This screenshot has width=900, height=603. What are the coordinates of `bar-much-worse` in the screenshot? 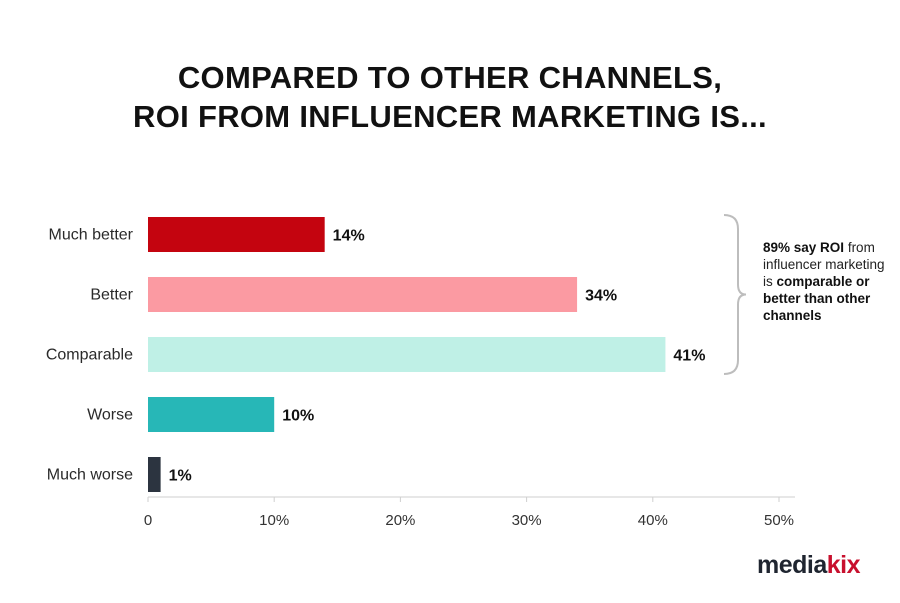 It's located at (154, 474).